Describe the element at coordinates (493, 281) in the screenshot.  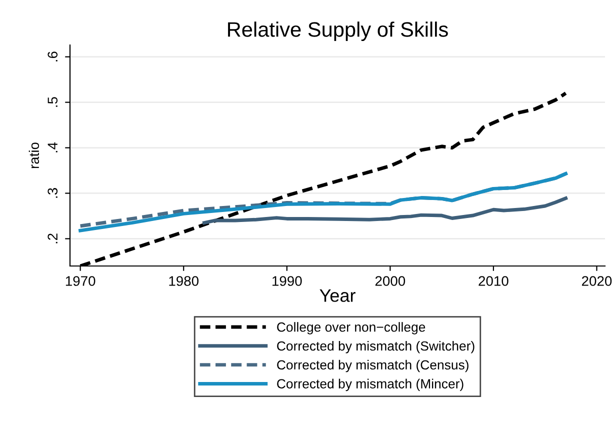
I see `x-tick-label: 2010` at that location.